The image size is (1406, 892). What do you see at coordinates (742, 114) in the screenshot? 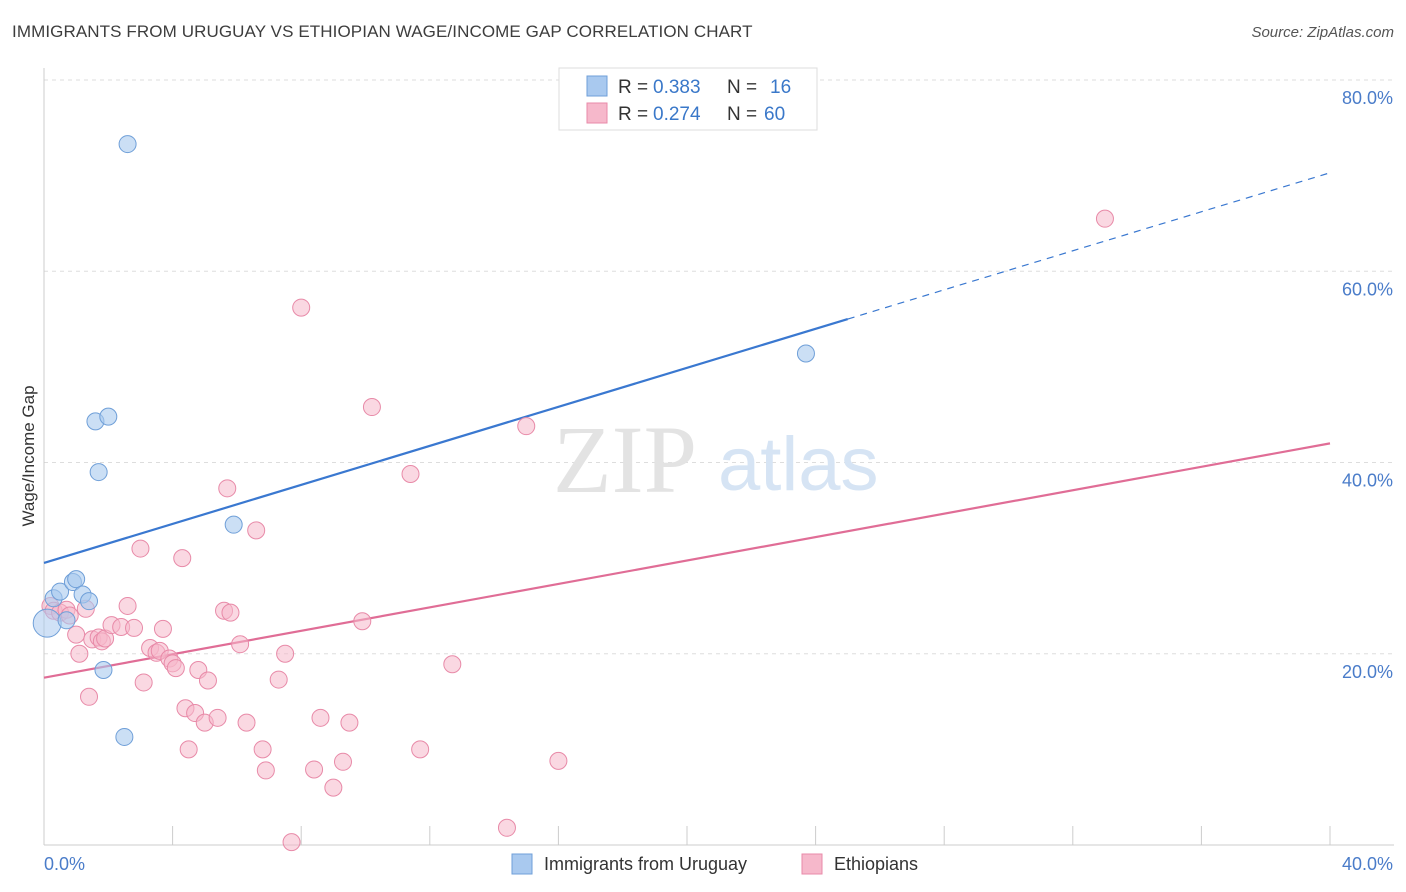
I see `legend-n-label-ethiopians: N =` at bounding box center [742, 114].